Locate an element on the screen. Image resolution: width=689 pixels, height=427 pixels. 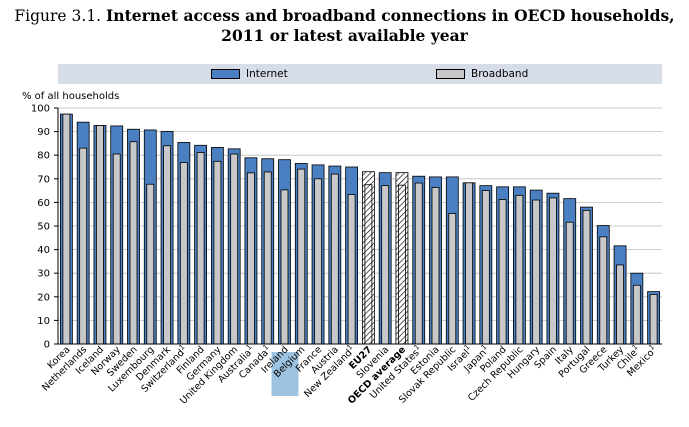
y-axis-title: % of all households is located at coordinates (70, 96).